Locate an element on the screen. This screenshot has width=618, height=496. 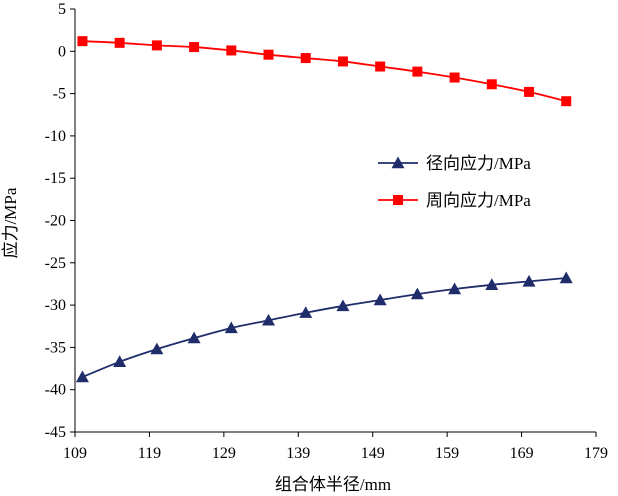
legend-item-1: 径向应力/MPa is located at coordinates (454, 163).